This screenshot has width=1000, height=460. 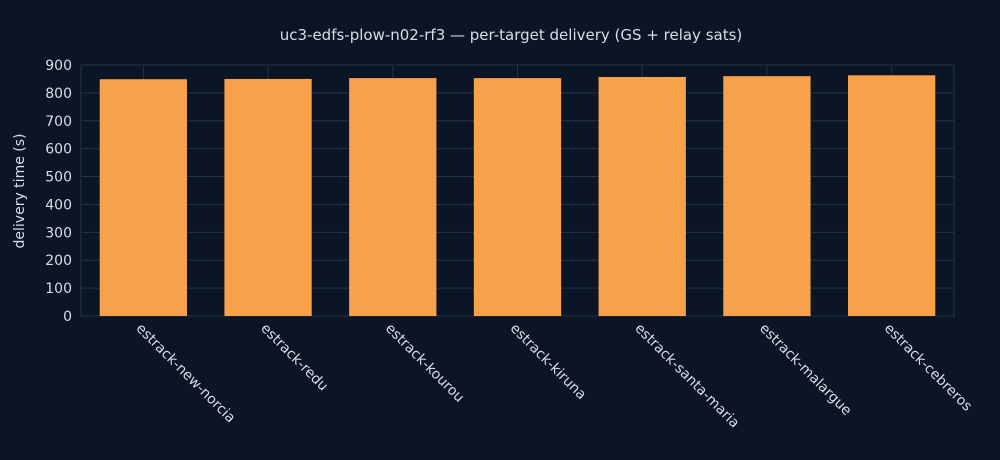 What do you see at coordinates (686, 376) in the screenshot?
I see `x-tick-label: estrack-santa-maria` at bounding box center [686, 376].